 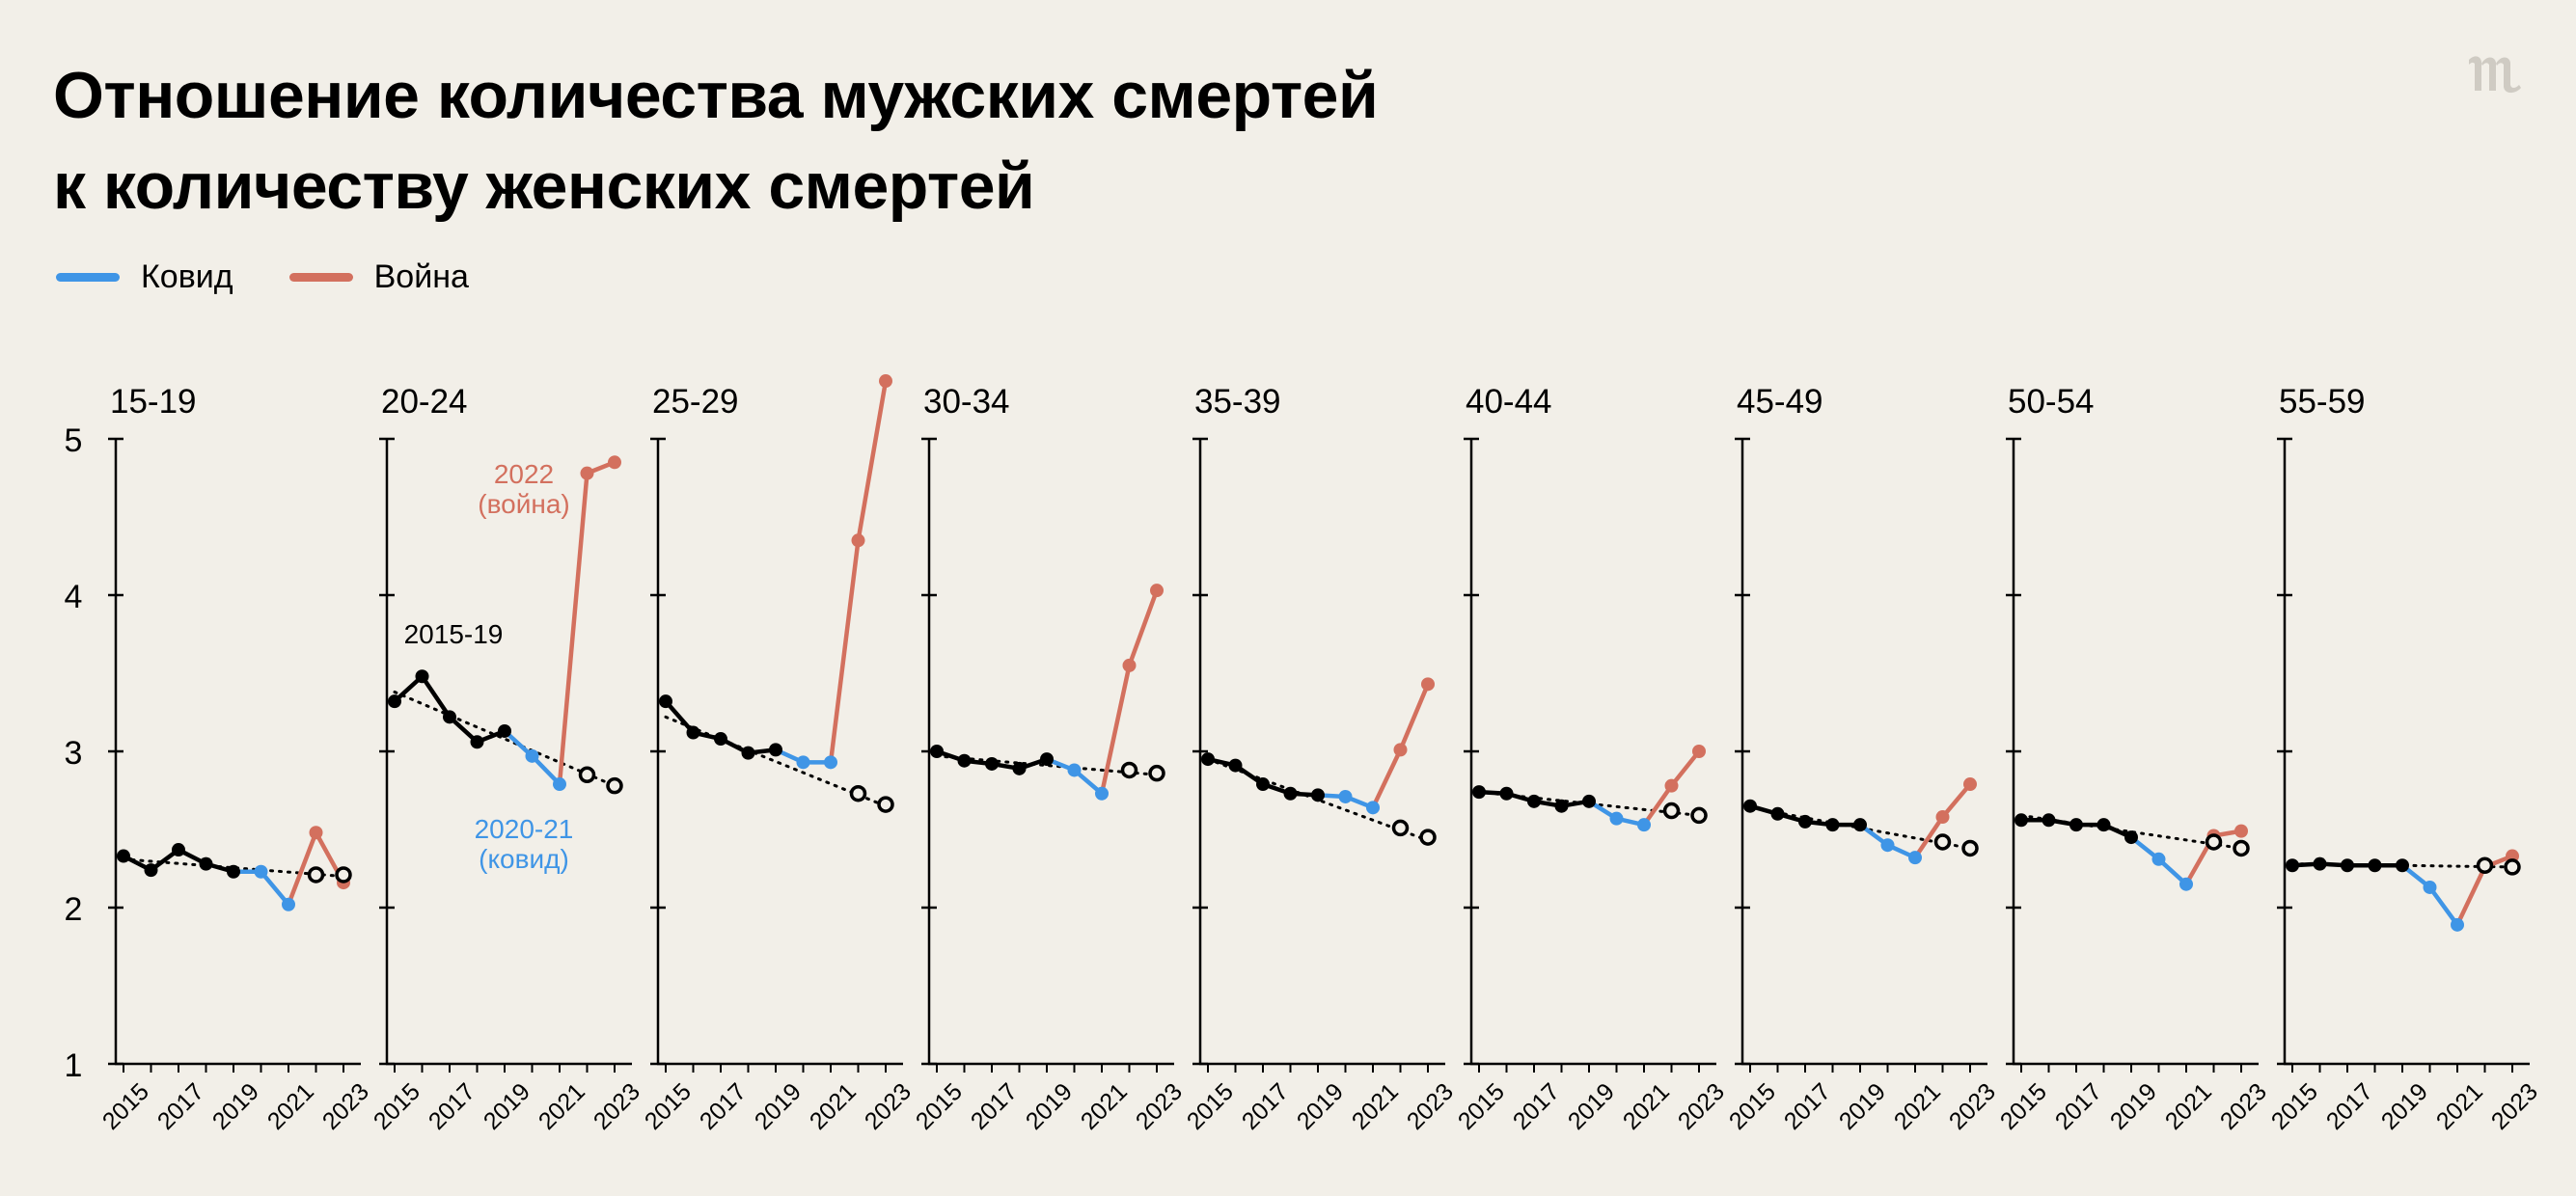 I want to click on chart-legend: Ковид Война, so click(x=290, y=277).